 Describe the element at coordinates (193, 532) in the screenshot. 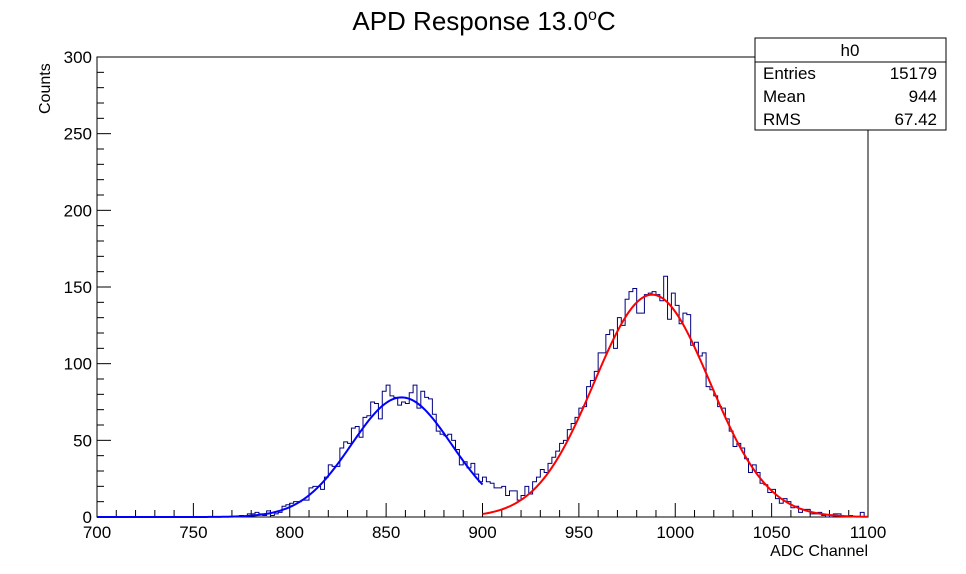

I see `x-tick-label: 750` at that location.